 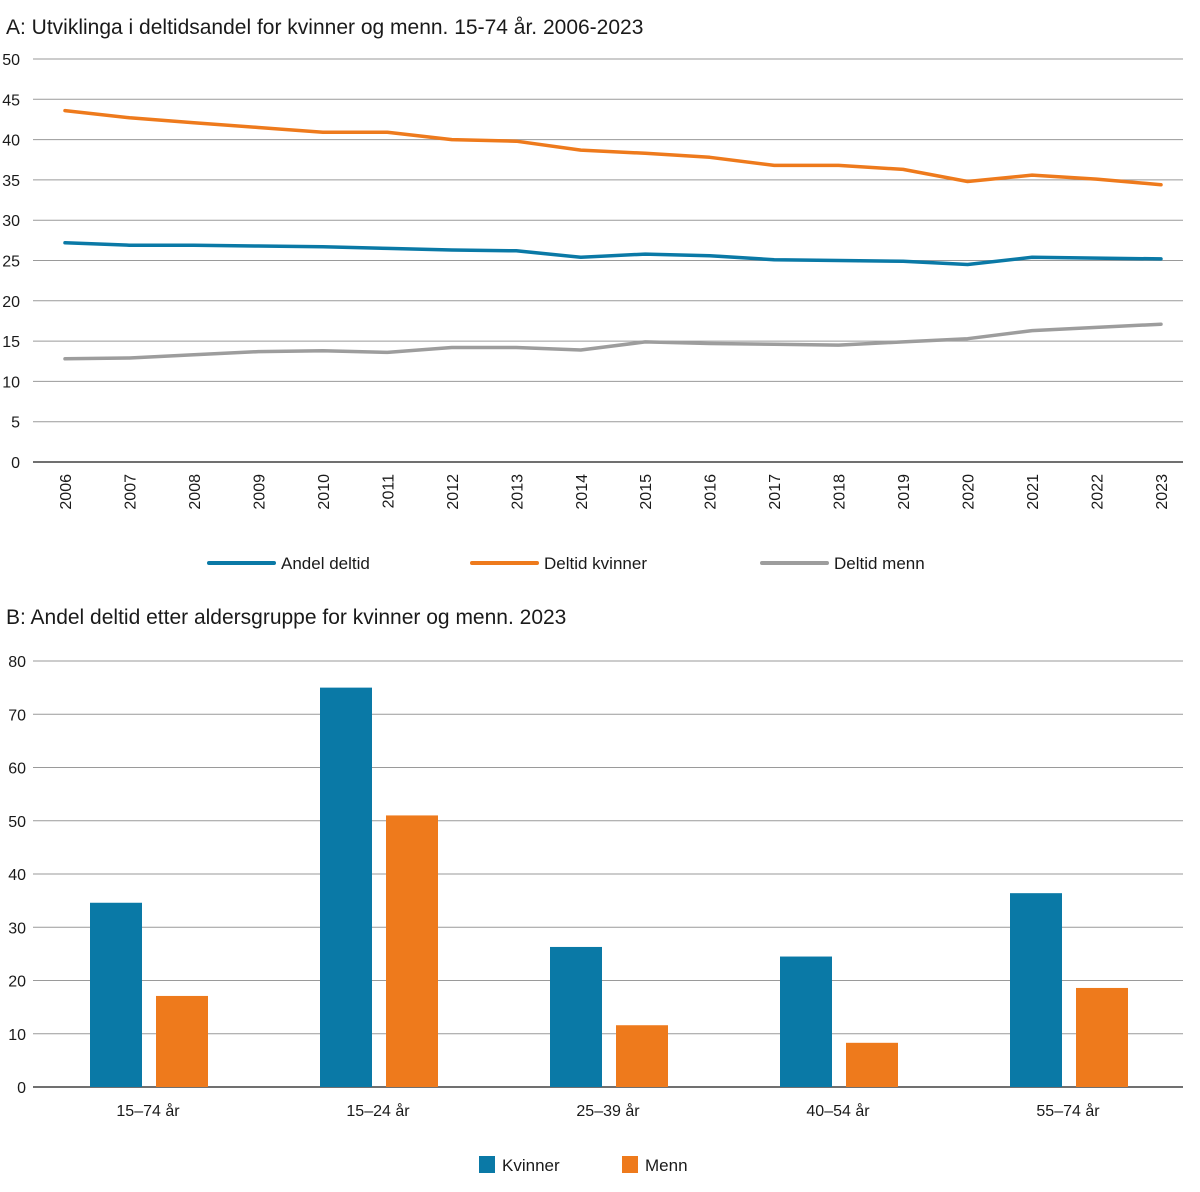 I want to click on a-x-tick-label: 2009, so click(x=259, y=492).